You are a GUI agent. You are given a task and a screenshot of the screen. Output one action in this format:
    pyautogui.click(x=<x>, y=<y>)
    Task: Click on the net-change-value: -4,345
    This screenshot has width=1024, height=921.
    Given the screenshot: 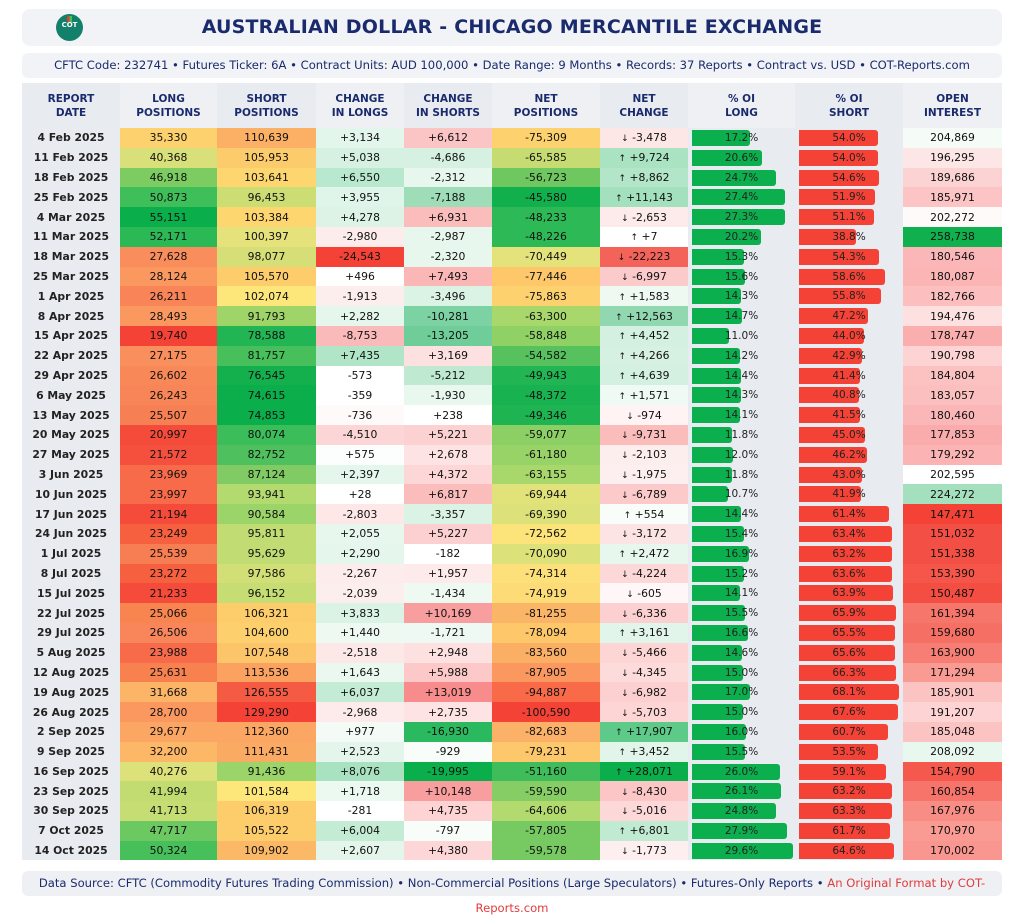 What is the action you would take?
    pyautogui.click(x=649, y=672)
    